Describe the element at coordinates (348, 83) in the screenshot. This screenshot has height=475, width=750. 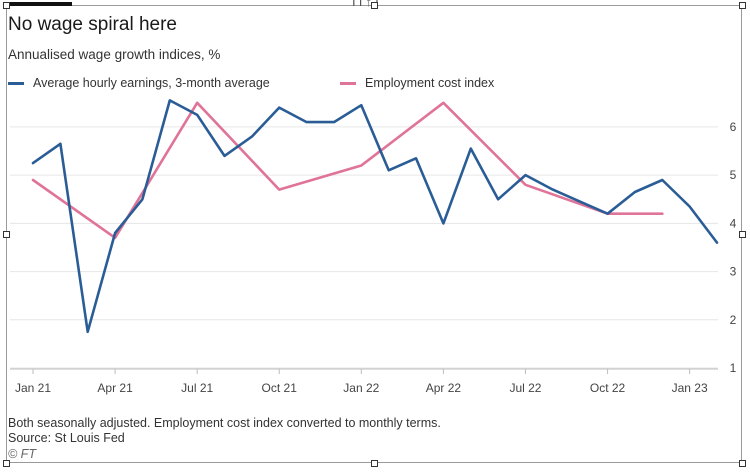
I see `legend-swatch-eci` at that location.